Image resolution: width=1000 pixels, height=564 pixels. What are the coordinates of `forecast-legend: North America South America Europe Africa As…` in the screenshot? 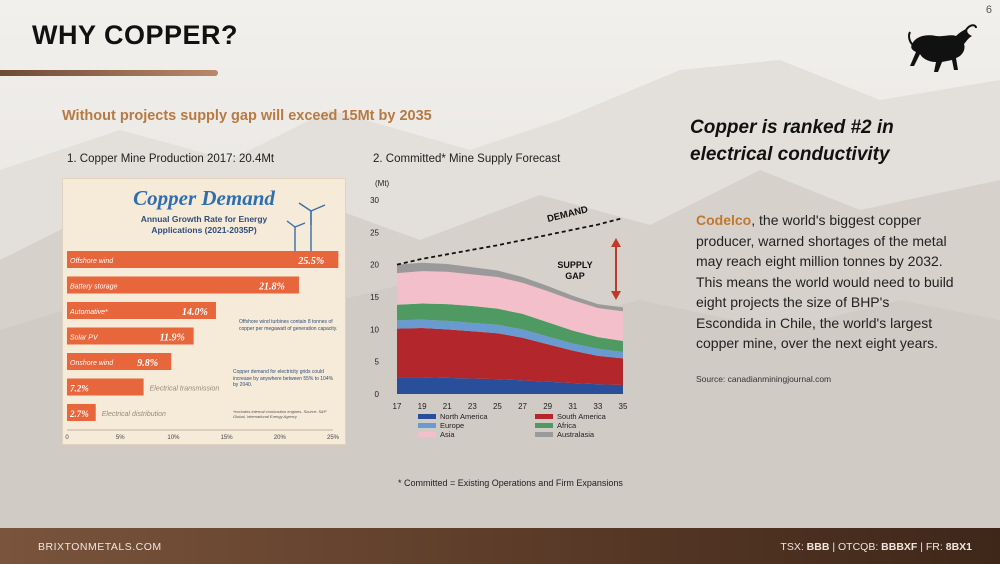 It's located at (512, 425).